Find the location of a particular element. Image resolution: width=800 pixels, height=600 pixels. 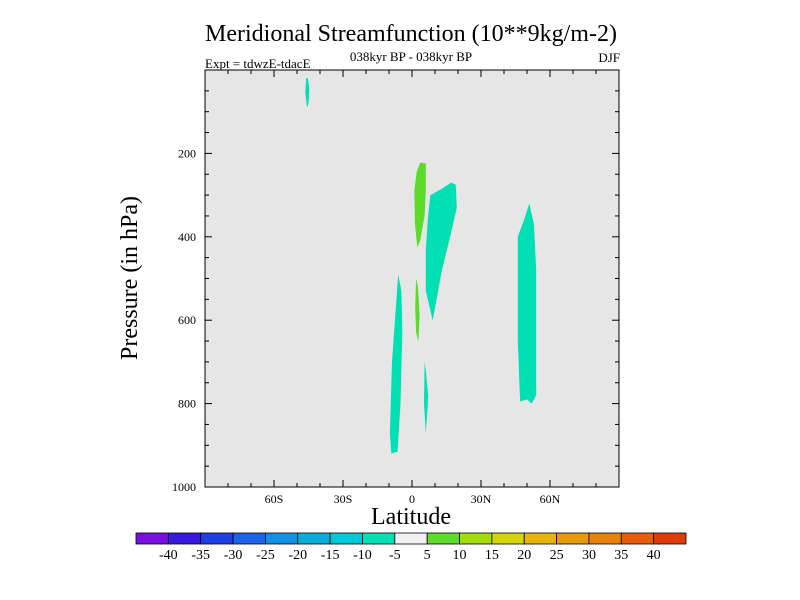

y-tick-label: 600 is located at coordinates (187, 320).